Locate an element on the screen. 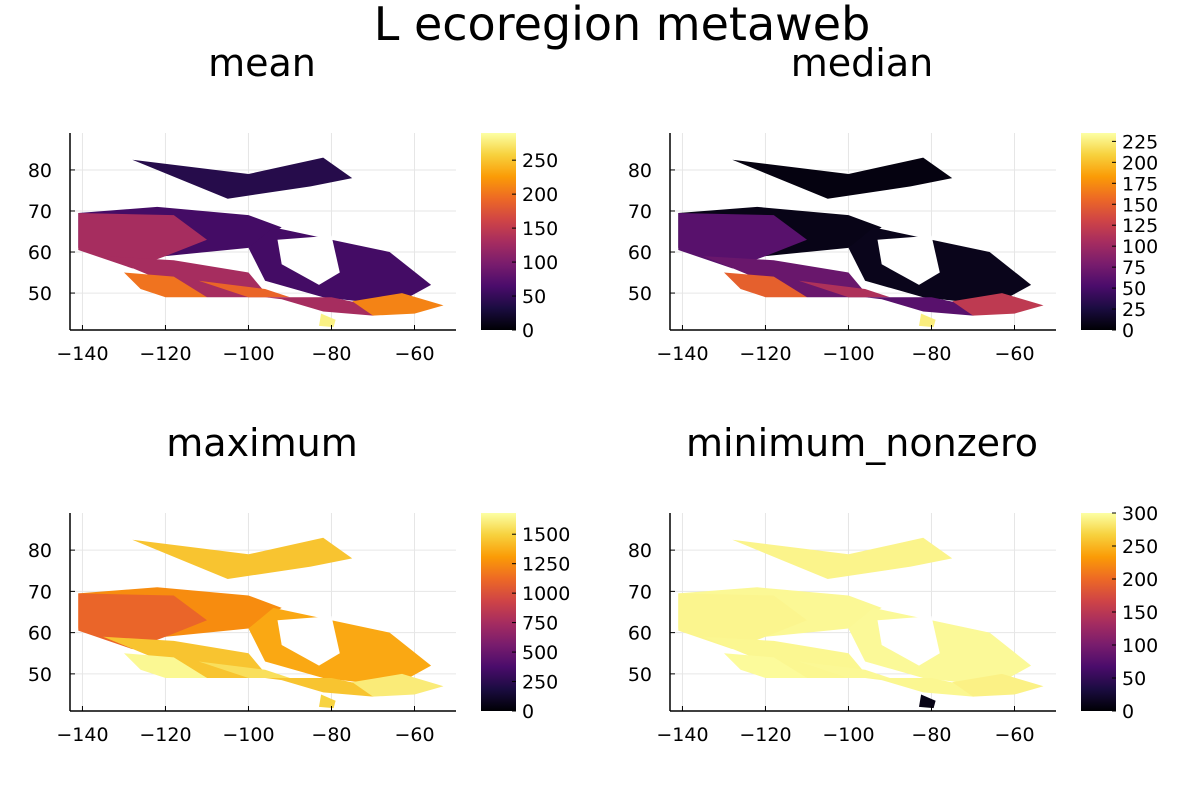 The height and width of the screenshot is (800, 1200). colorbar-tick-label: 1500 is located at coordinates (546, 535).